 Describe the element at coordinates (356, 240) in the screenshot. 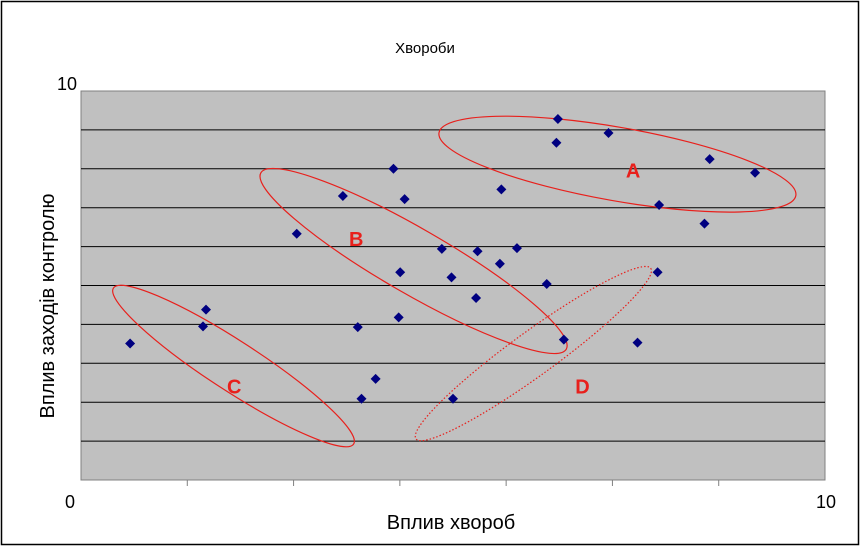

I see `cluster-label-b: B` at that location.